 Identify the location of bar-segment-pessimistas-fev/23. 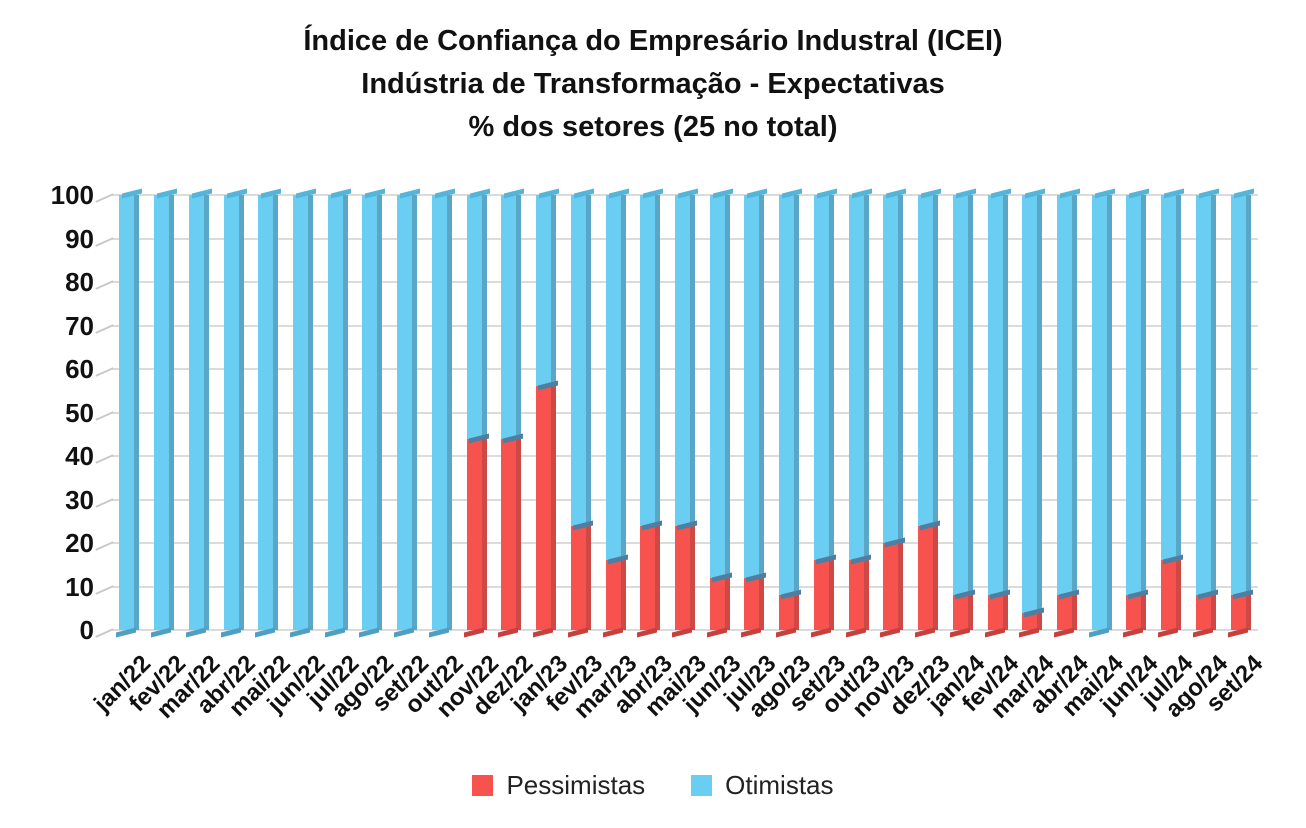
(580, 577).